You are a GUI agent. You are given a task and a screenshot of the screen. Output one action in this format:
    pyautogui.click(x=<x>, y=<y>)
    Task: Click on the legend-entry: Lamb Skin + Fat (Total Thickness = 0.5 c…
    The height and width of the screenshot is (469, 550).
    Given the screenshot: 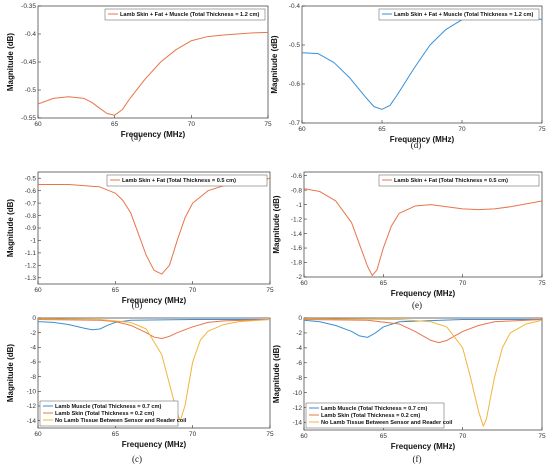 What is the action you would take?
    pyautogui.click(x=451, y=181)
    